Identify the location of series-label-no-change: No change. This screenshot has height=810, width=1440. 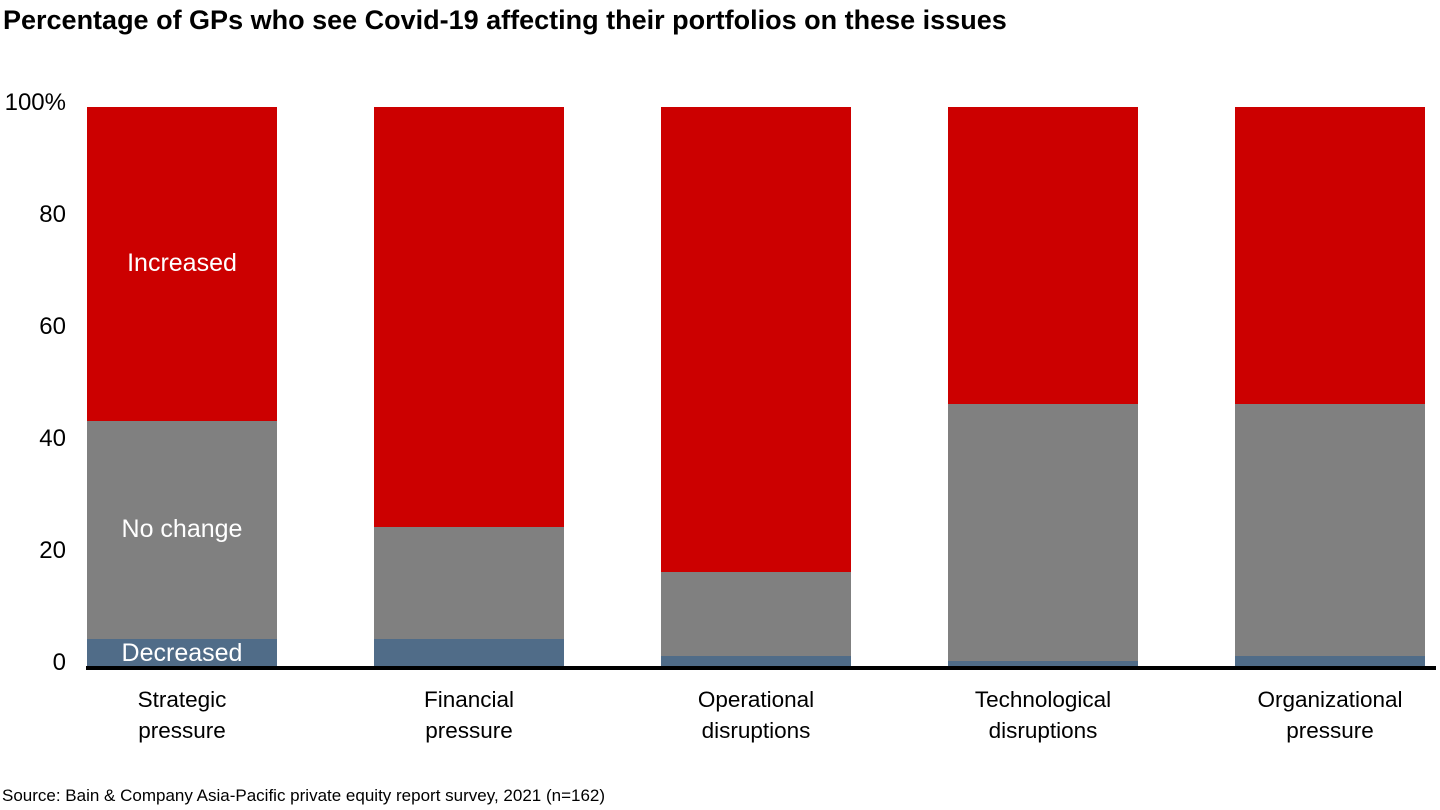
(182, 529).